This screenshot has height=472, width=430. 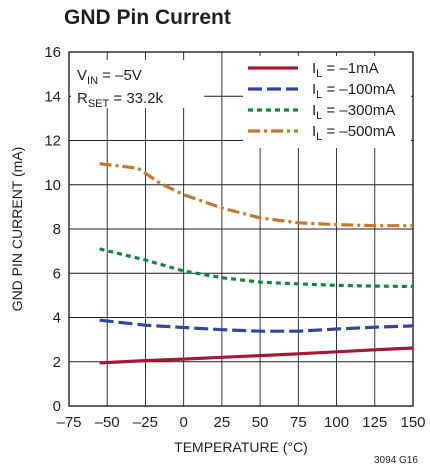 What do you see at coordinates (358, 89) in the screenshot?
I see `legend-label-2-rest: = –100mA` at bounding box center [358, 89].